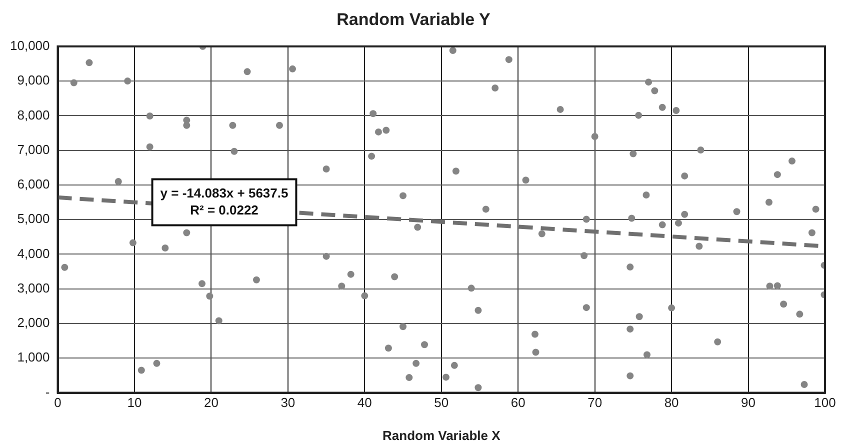 The width and height of the screenshot is (843, 448). Describe the element at coordinates (33, 184) in the screenshot. I see `y-tick-label: 6,000` at that location.